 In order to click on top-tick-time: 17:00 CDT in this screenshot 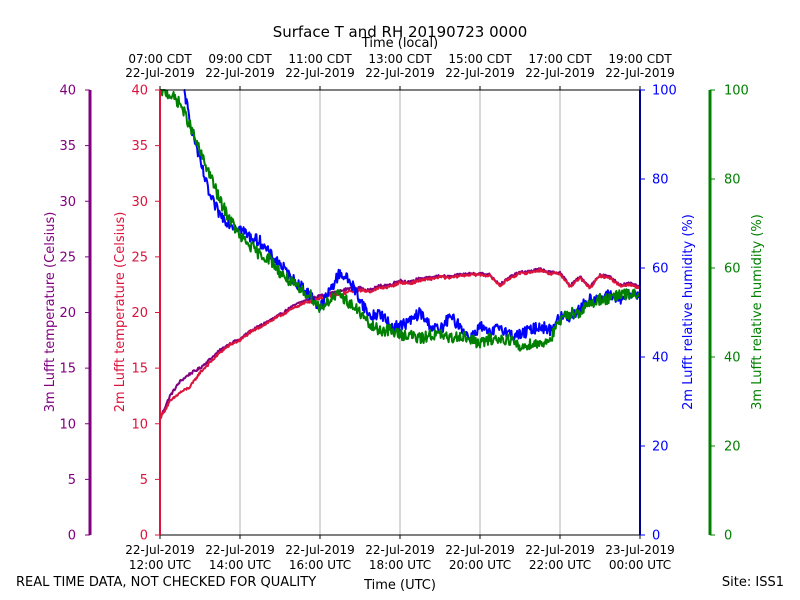, I will do `click(560, 59)`.